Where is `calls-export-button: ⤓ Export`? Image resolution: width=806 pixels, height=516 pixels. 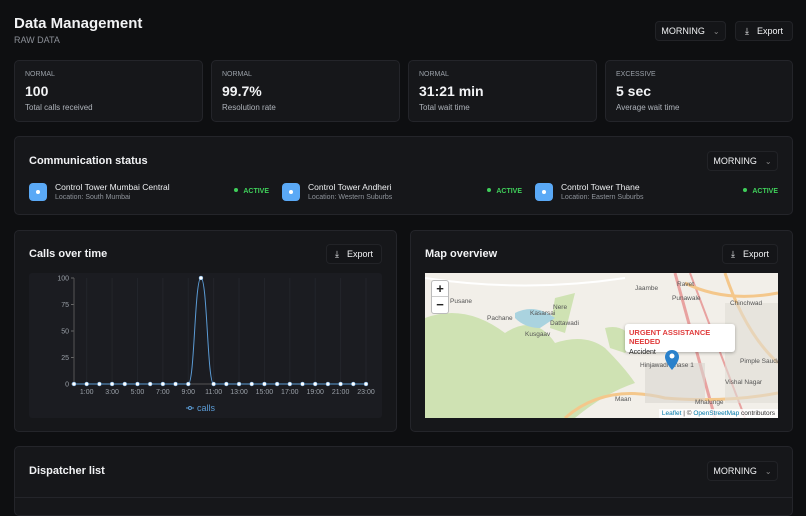 calls-export-button: ⤓ Export is located at coordinates (354, 254).